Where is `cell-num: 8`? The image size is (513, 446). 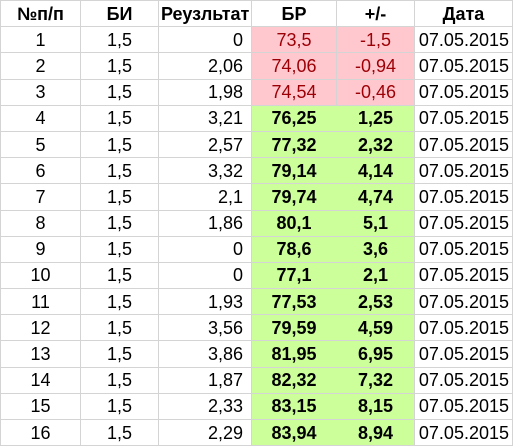
cell-num: 8 is located at coordinates (40, 223).